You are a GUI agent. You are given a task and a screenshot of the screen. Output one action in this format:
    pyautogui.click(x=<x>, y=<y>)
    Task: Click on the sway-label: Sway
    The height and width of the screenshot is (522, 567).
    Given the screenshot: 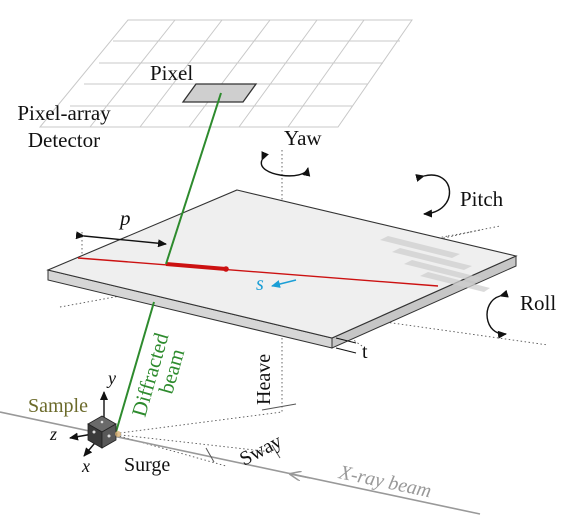 What is the action you would take?
    pyautogui.click(x=261, y=450)
    